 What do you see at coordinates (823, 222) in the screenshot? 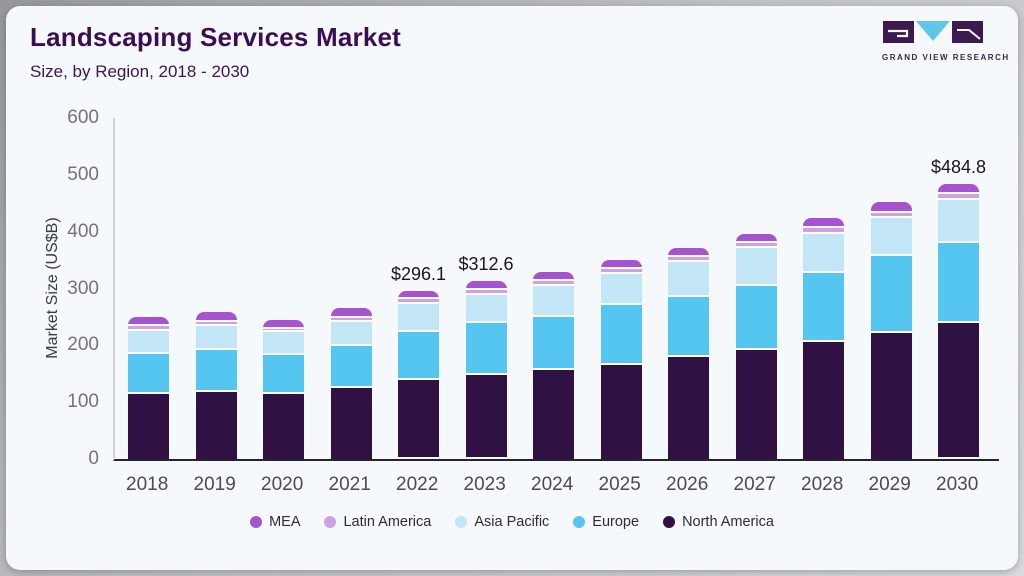
I see `bar-2028-segment-mea` at bounding box center [823, 222].